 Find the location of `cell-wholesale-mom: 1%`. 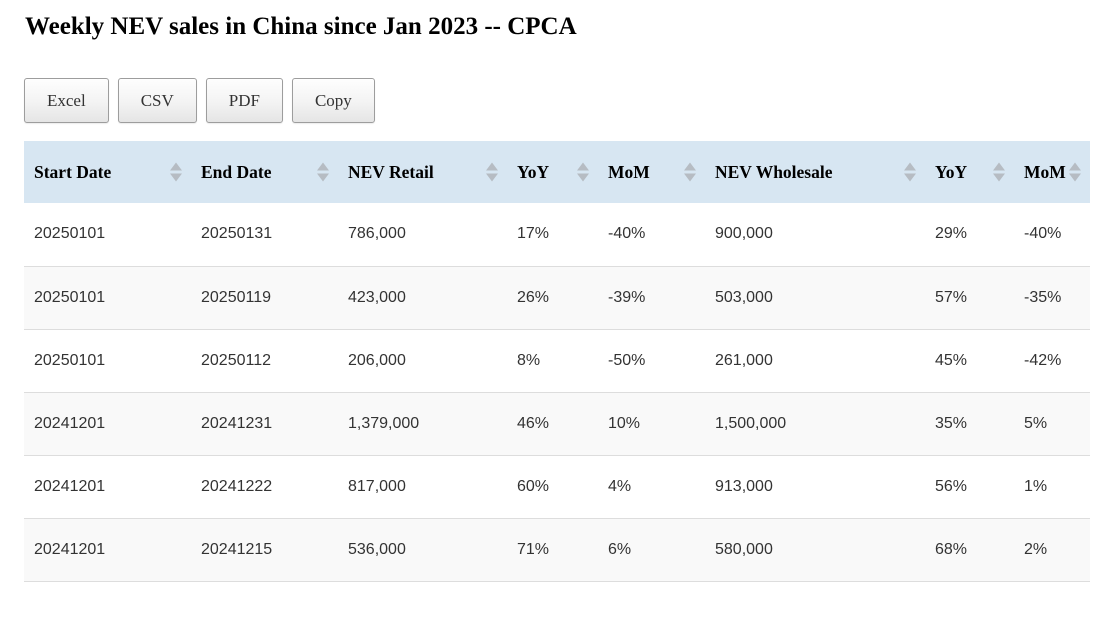

cell-wholesale-mom: 1% is located at coordinates (1052, 486).